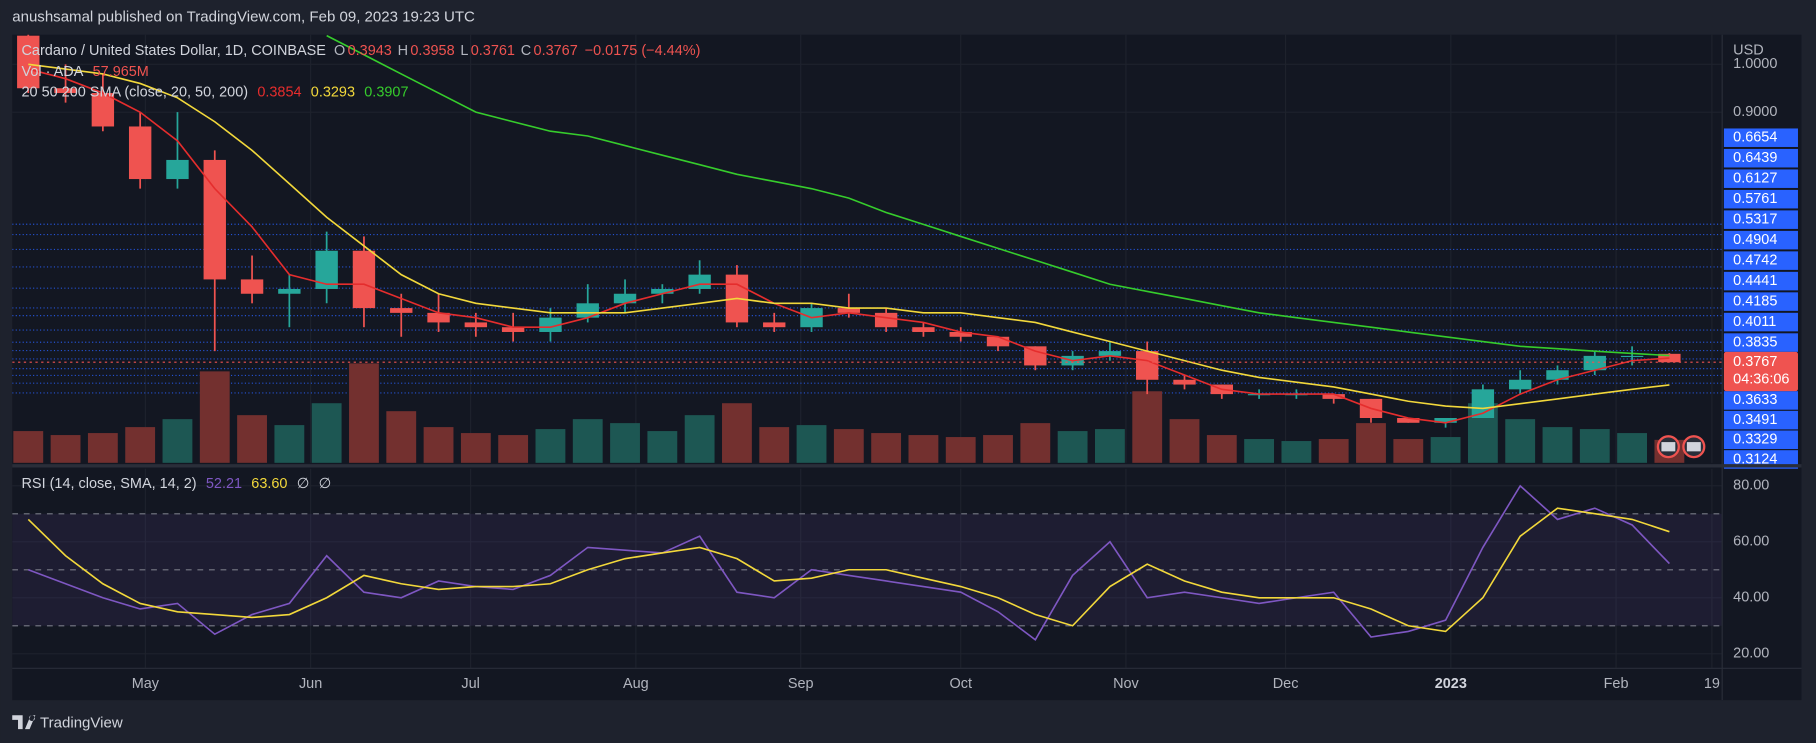  I want to click on y-tick-label: 0.9000, so click(1755, 112).